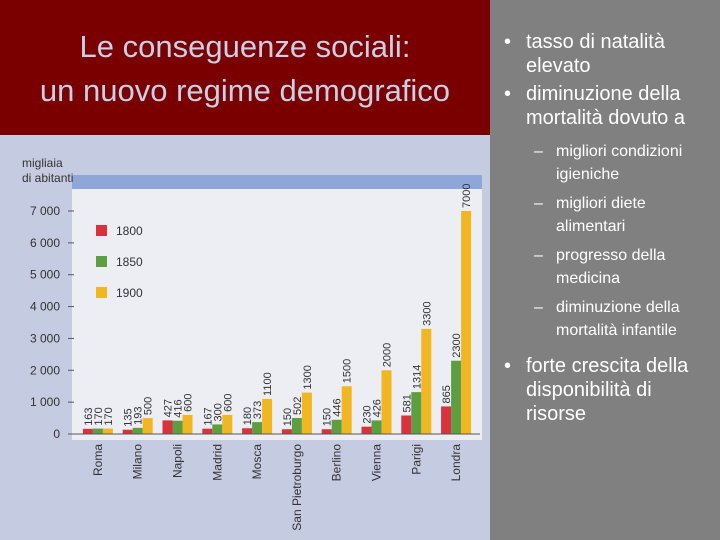  What do you see at coordinates (447, 394) in the screenshot?
I see `value-label: 865` at bounding box center [447, 394].